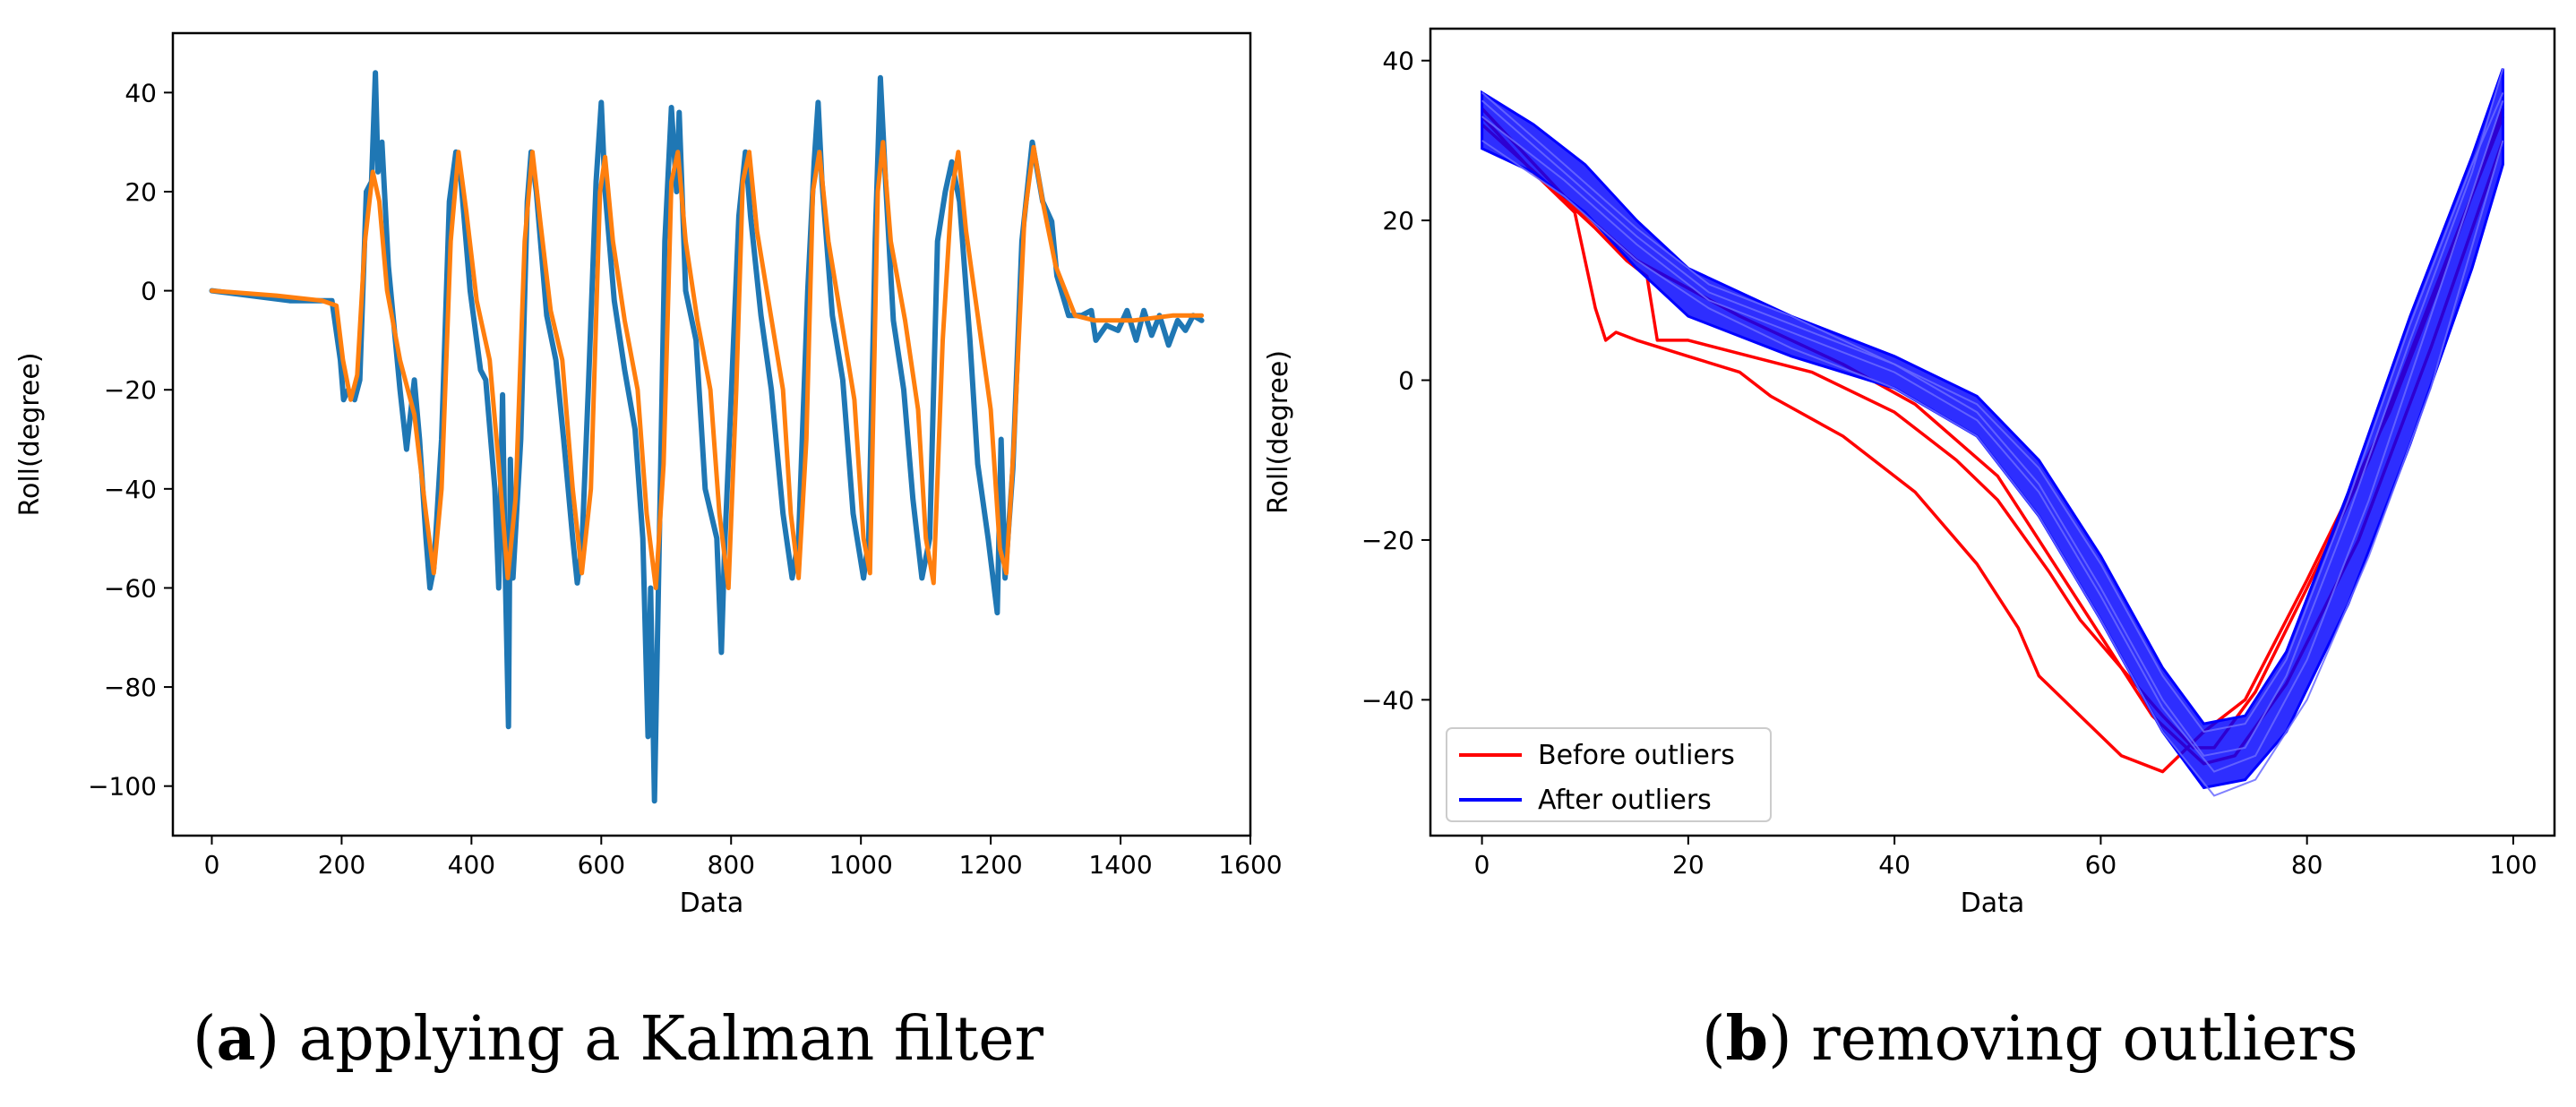  Describe the element at coordinates (601, 865) in the screenshot. I see `x-tick-label: 600` at that location.